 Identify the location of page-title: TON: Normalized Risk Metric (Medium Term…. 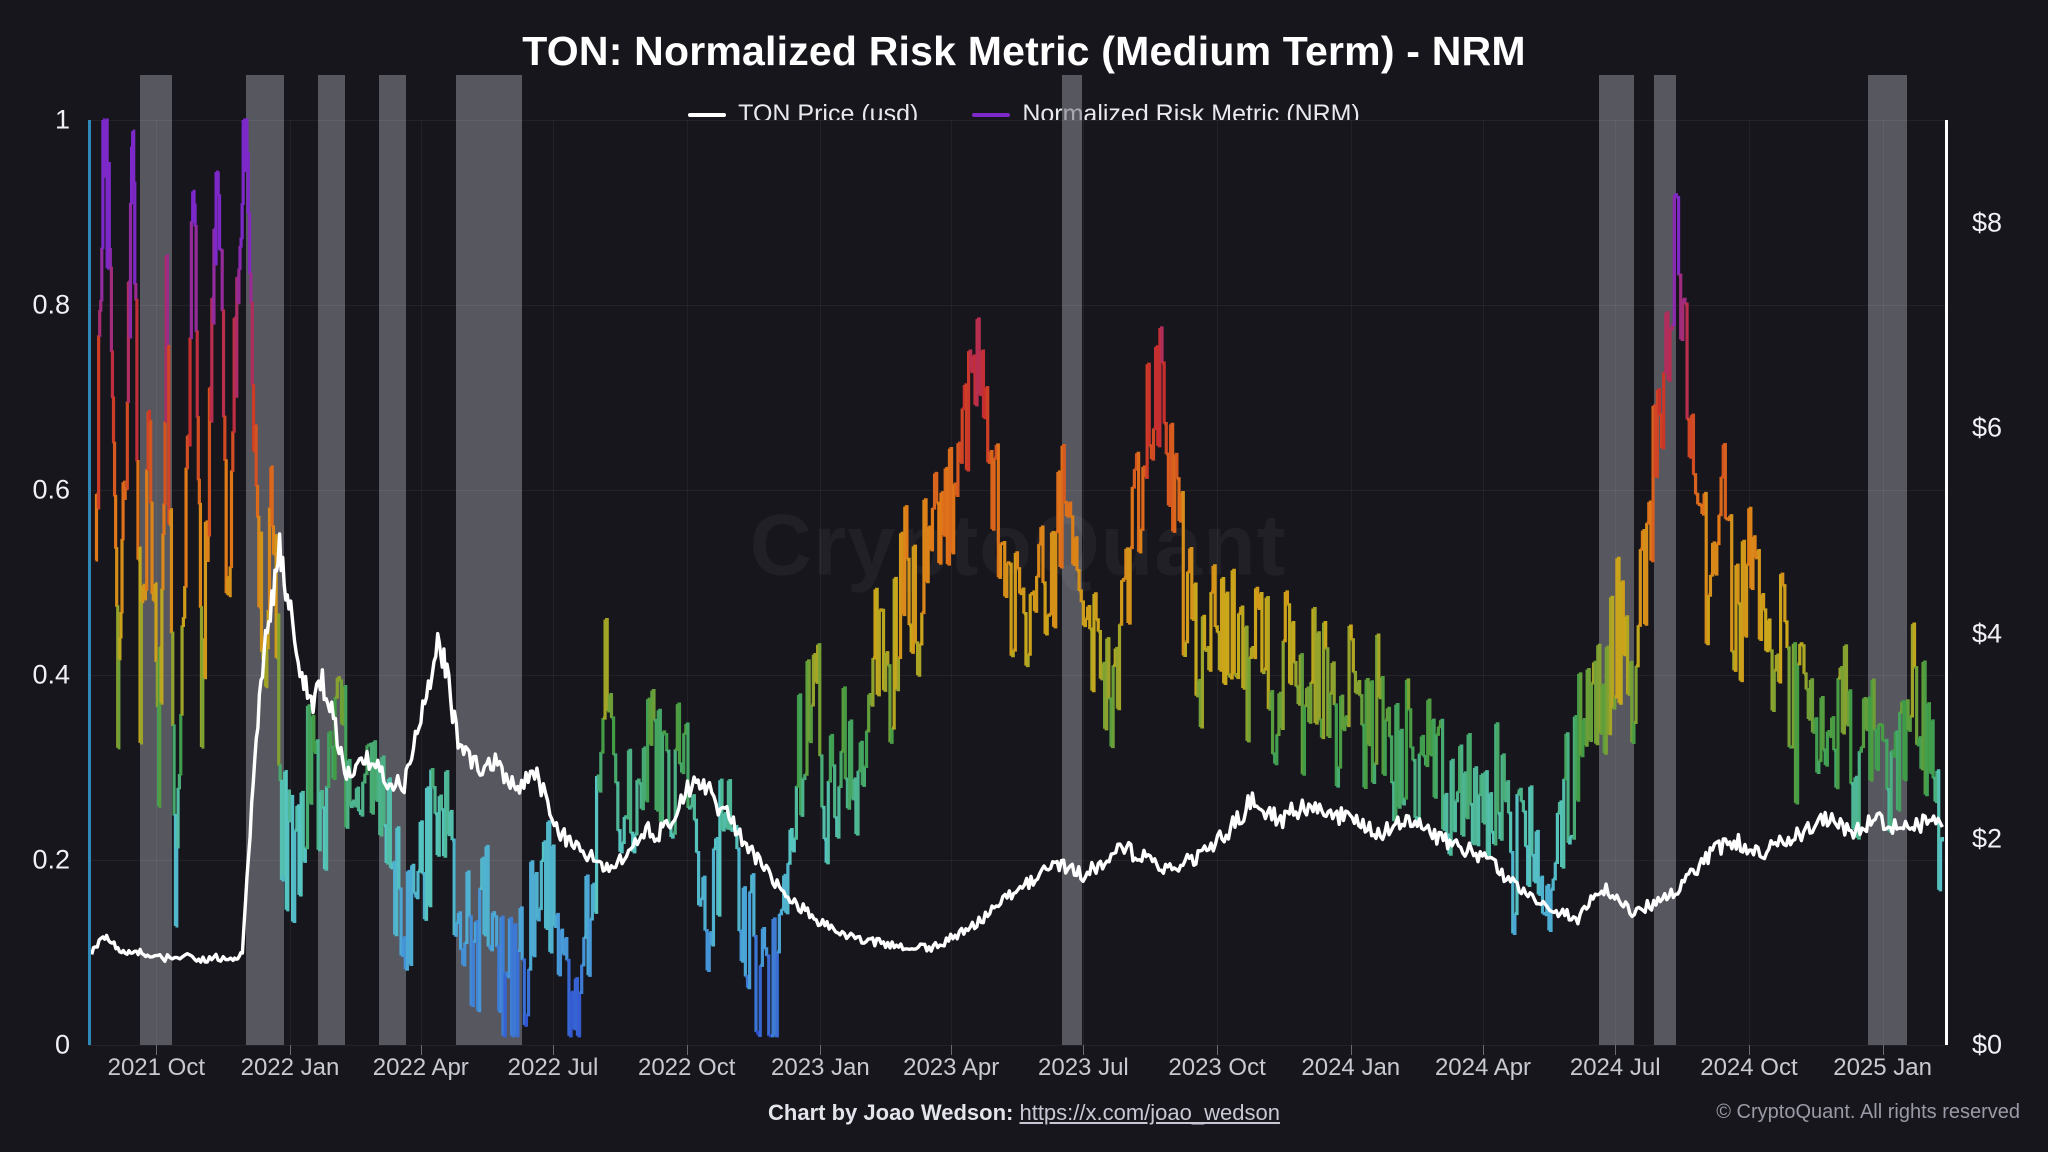
(1024, 51).